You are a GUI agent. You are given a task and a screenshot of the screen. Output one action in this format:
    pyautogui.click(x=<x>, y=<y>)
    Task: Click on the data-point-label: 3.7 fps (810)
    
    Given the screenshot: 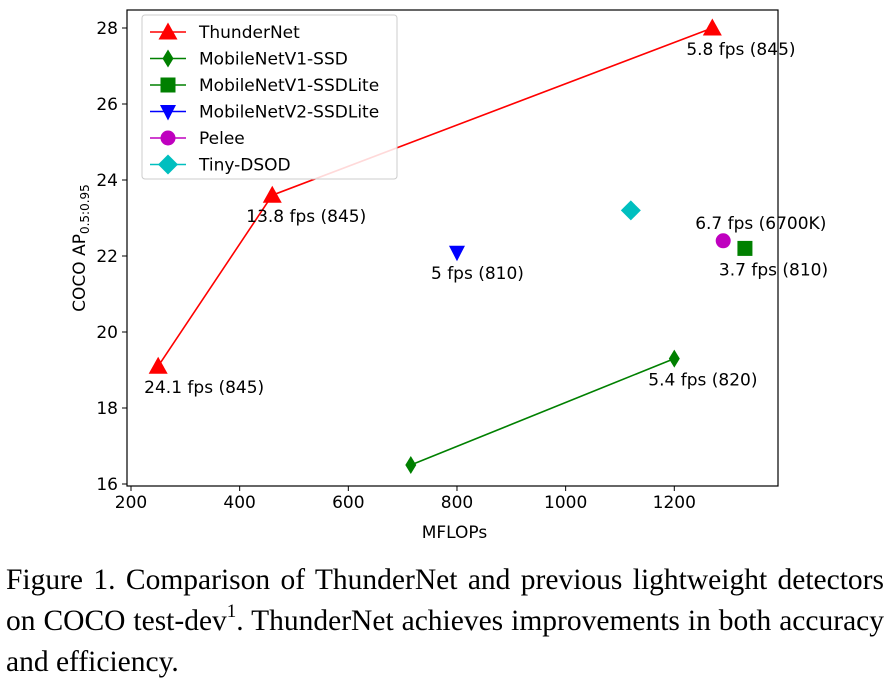 What is the action you would take?
    pyautogui.click(x=773, y=270)
    